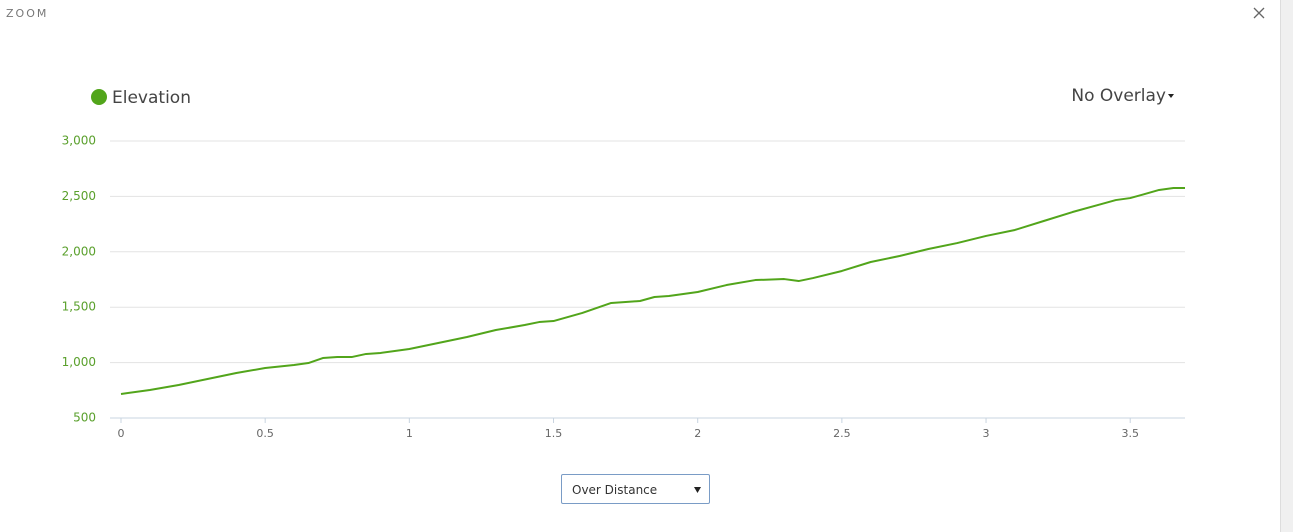  Describe the element at coordinates (1259, 13) in the screenshot. I see `close-button` at that location.